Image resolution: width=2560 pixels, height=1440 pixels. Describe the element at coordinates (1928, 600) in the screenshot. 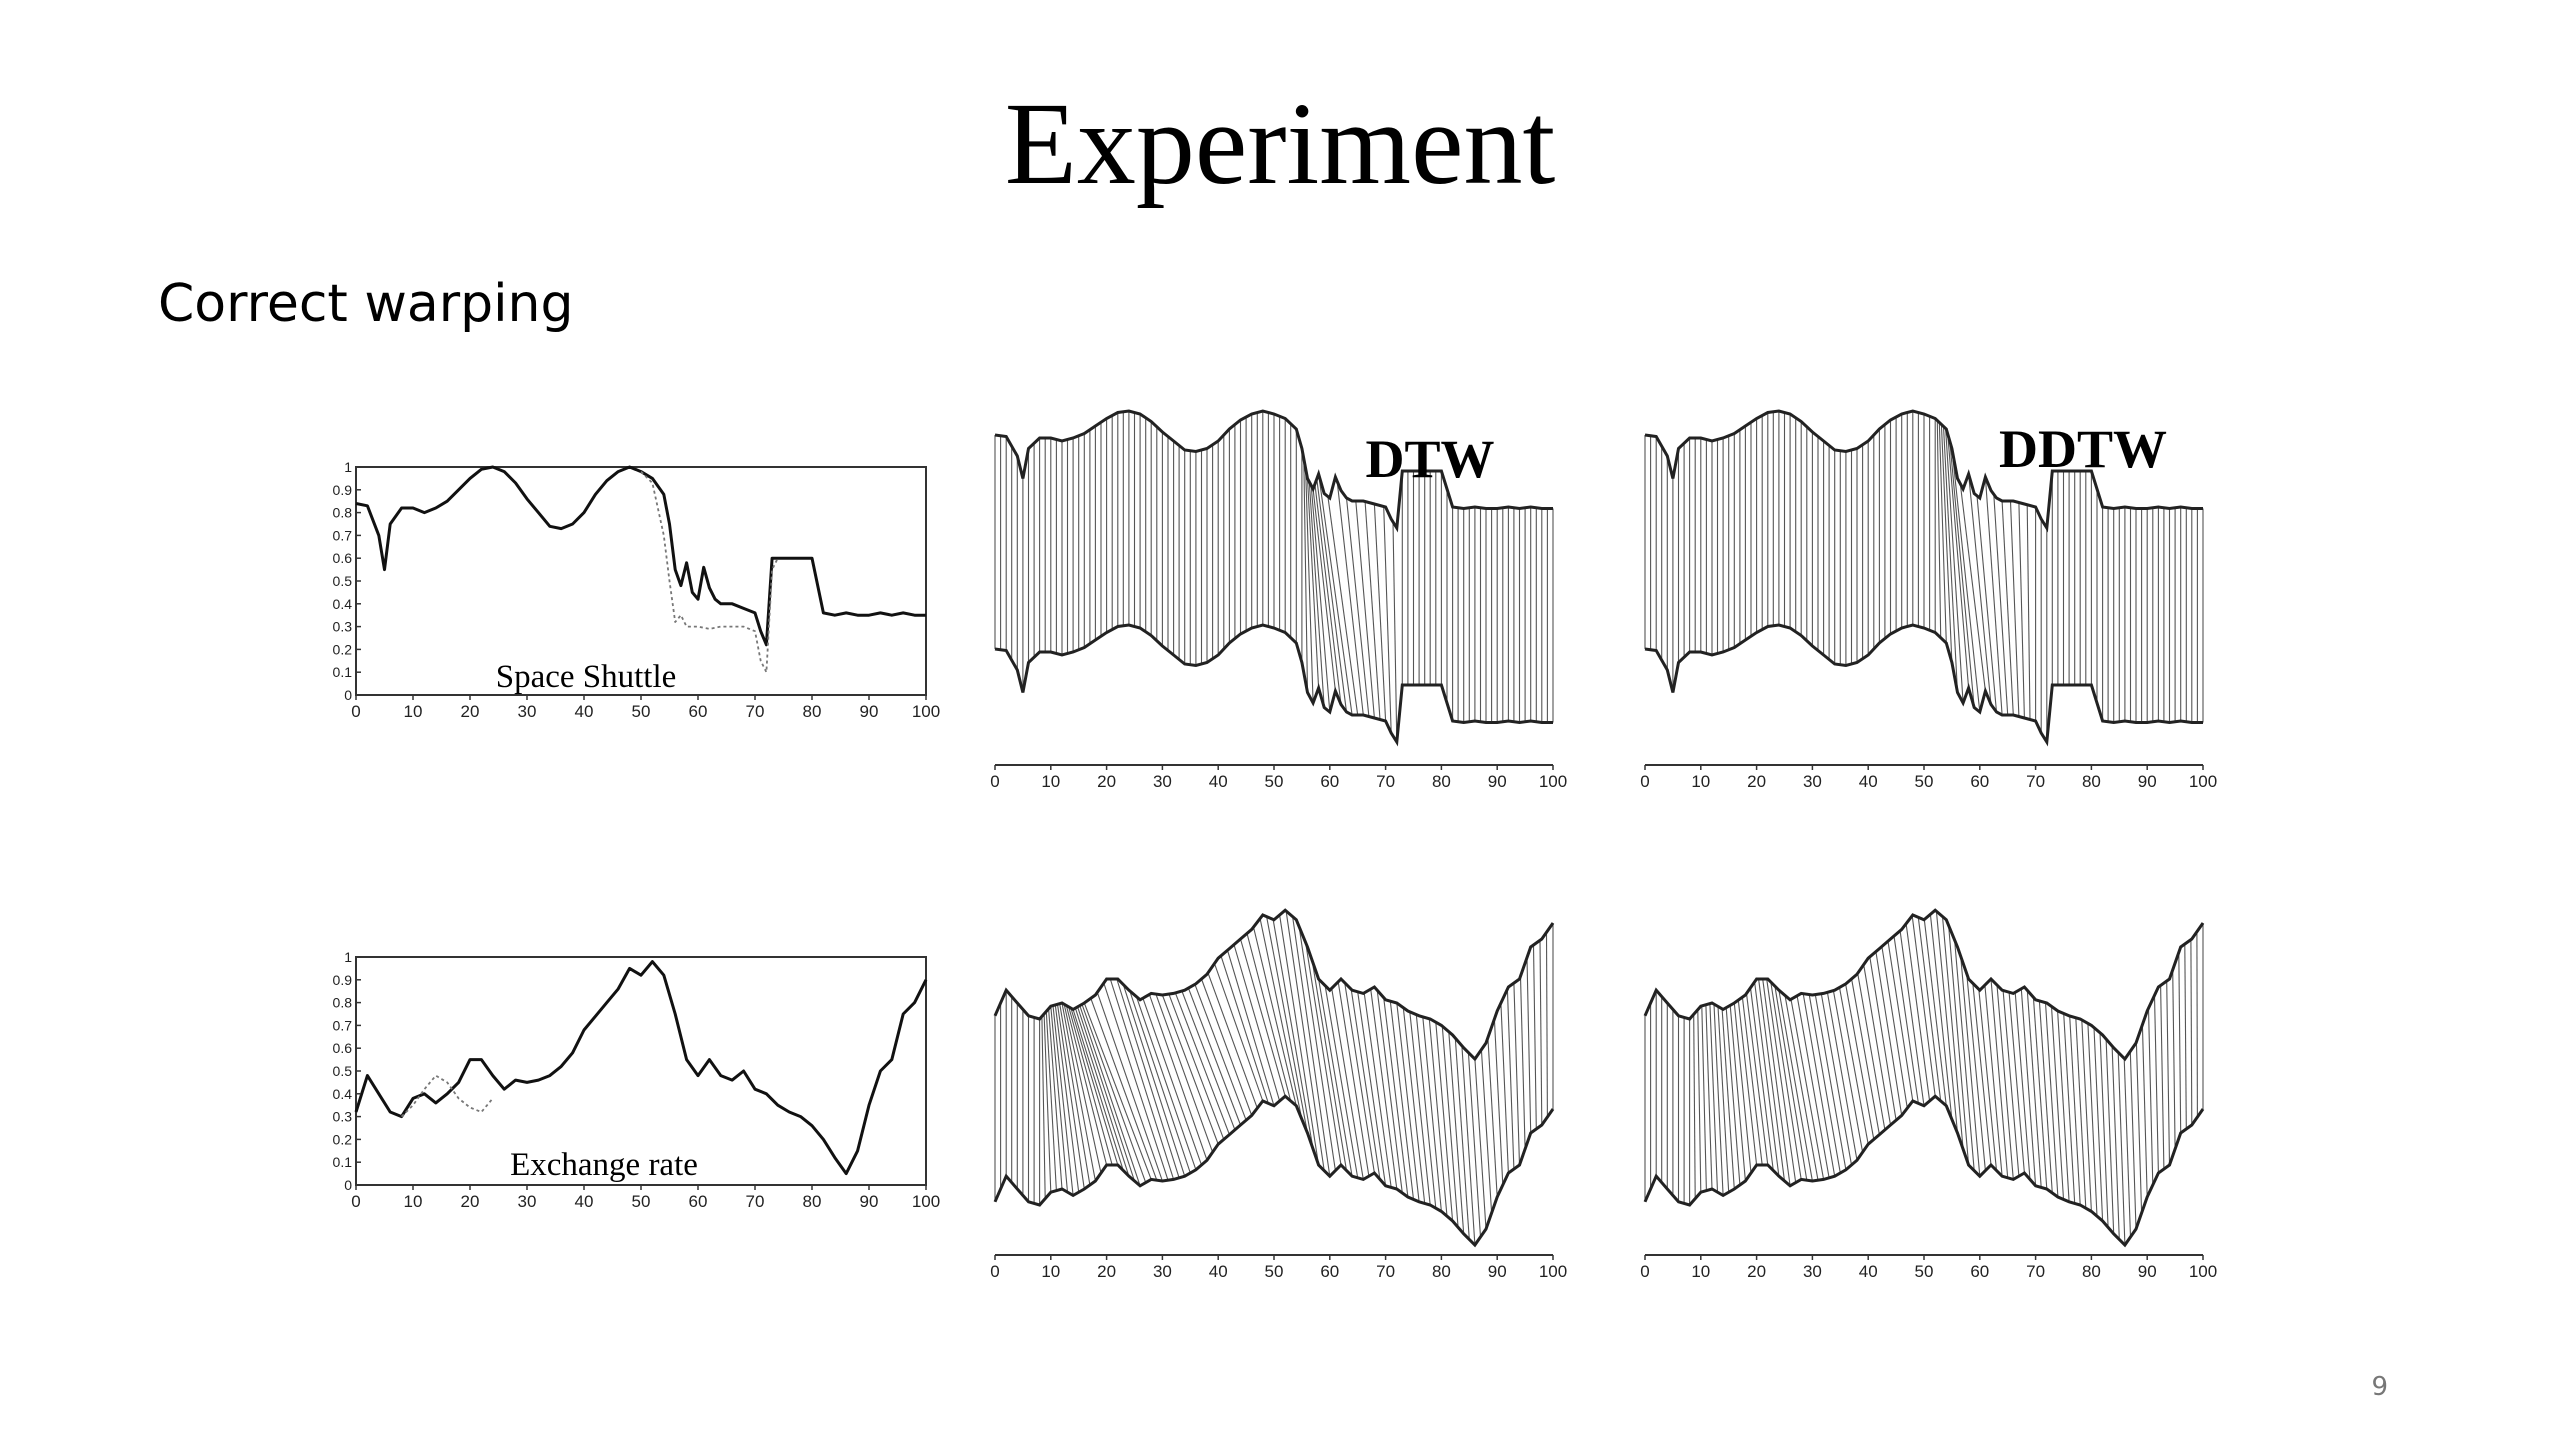

I see `shuttle-ddtw-alignment: 0 10 20 30 40 50 60 70 80 90 100 DDTW` at that location.